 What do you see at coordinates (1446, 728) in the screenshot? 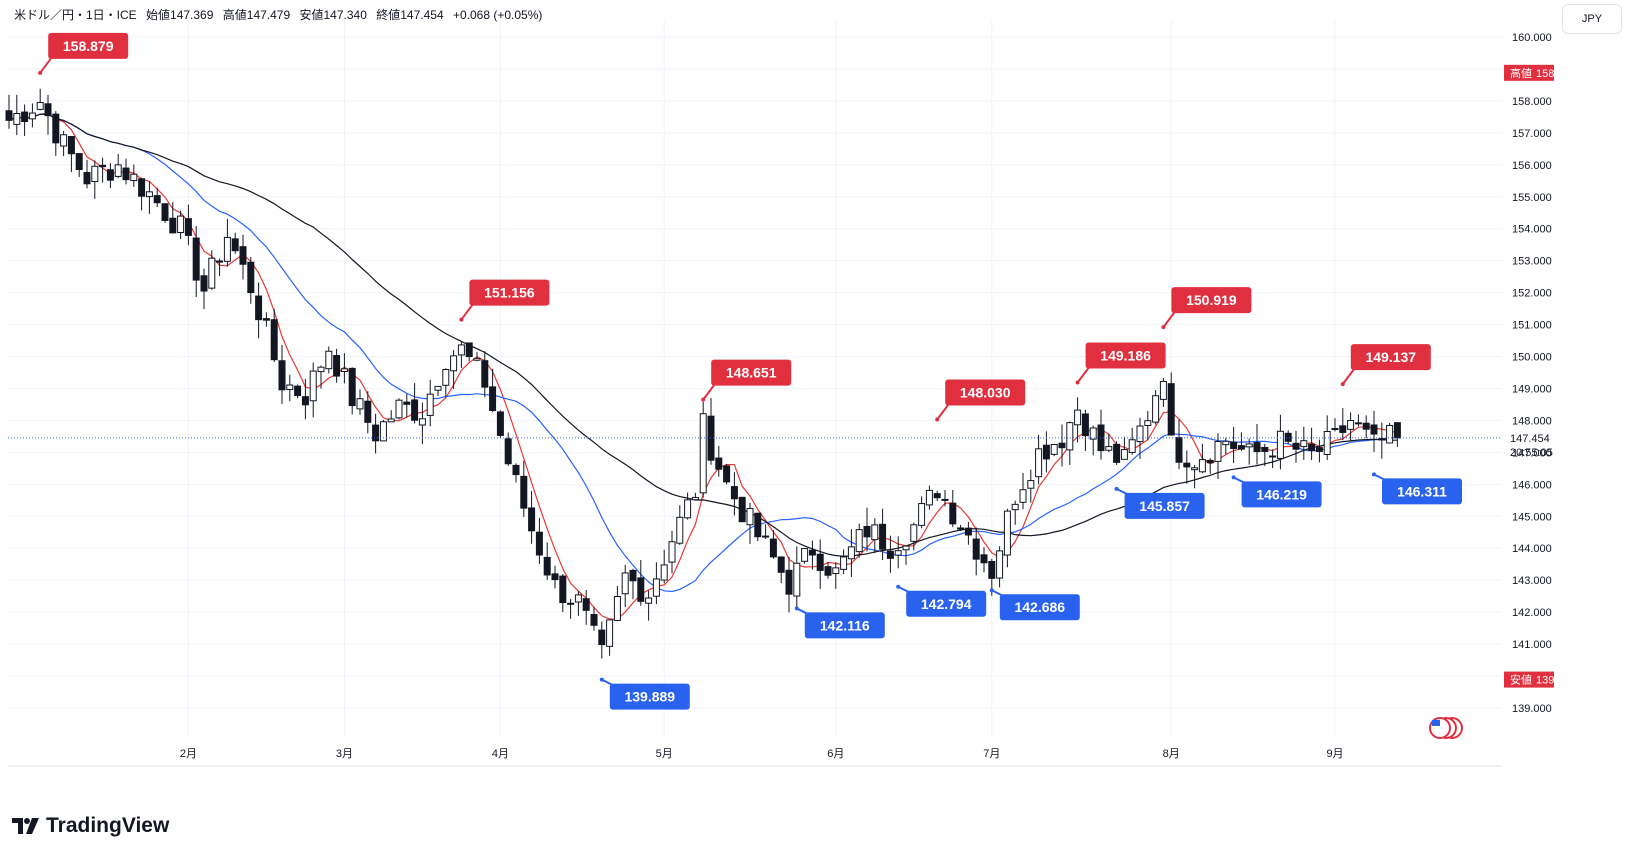
I see `us-flag-icon` at bounding box center [1446, 728].